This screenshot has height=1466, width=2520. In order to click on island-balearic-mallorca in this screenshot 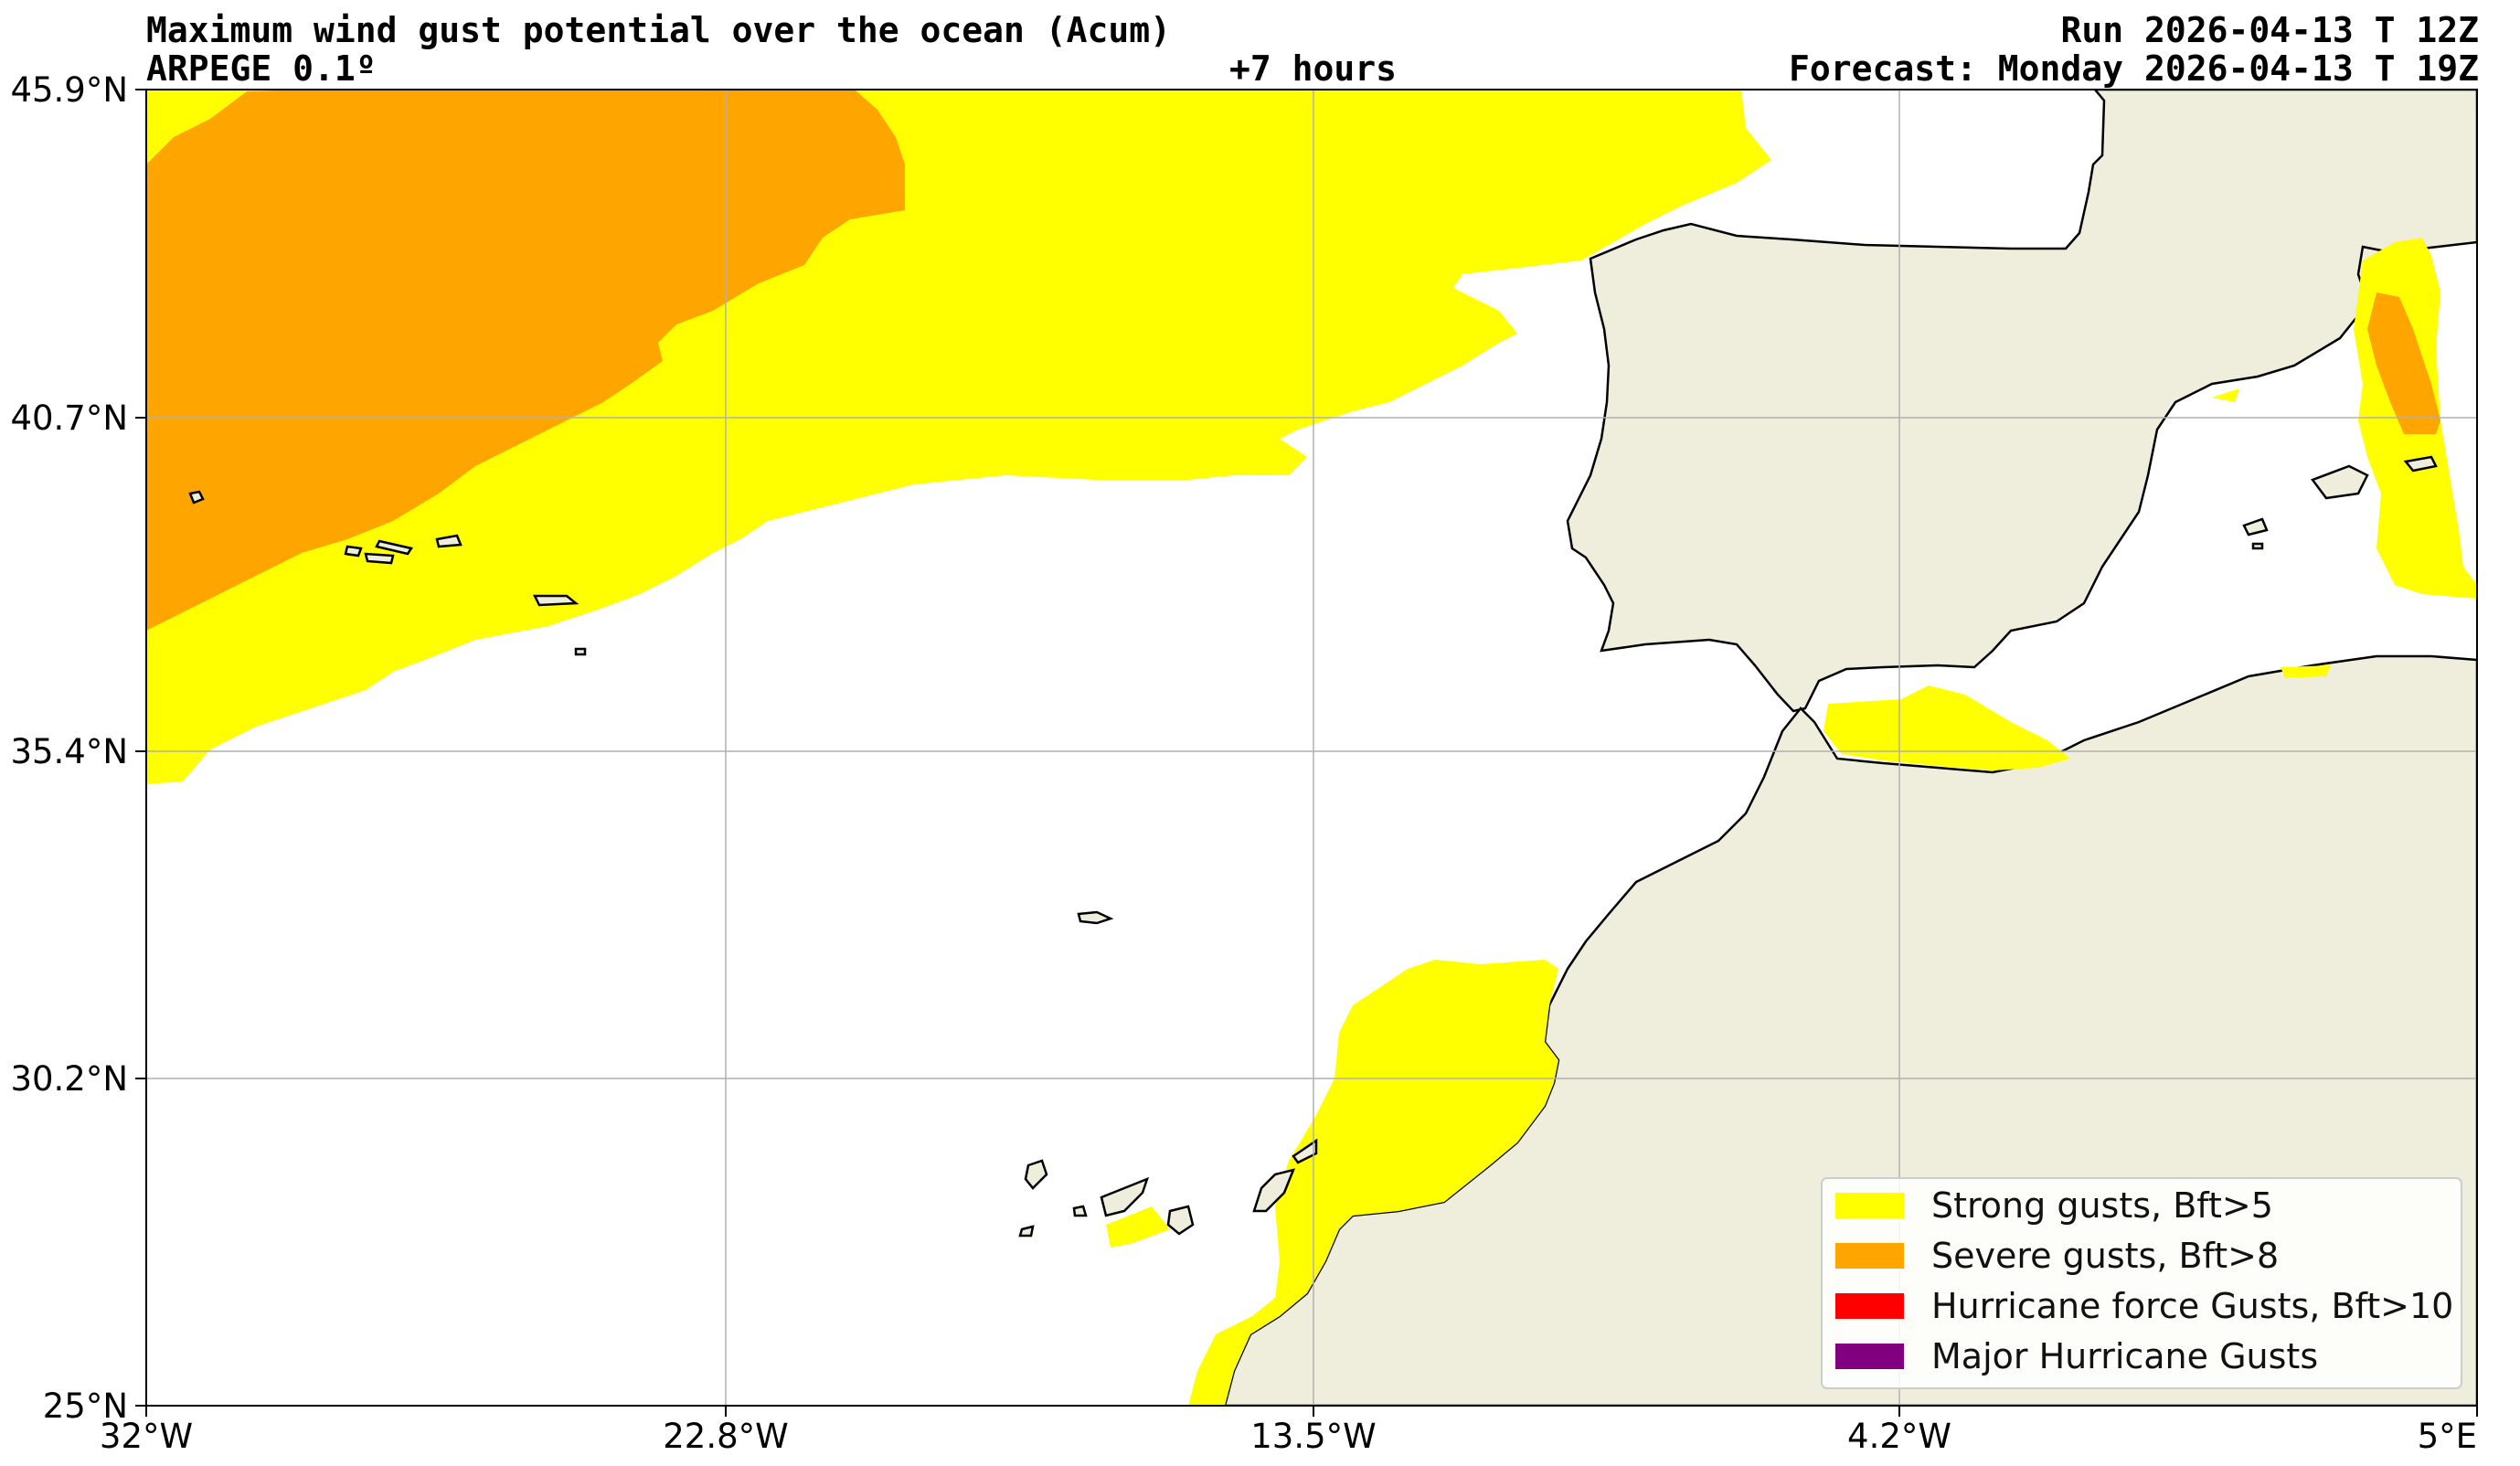, I will do `click(2339, 482)`.